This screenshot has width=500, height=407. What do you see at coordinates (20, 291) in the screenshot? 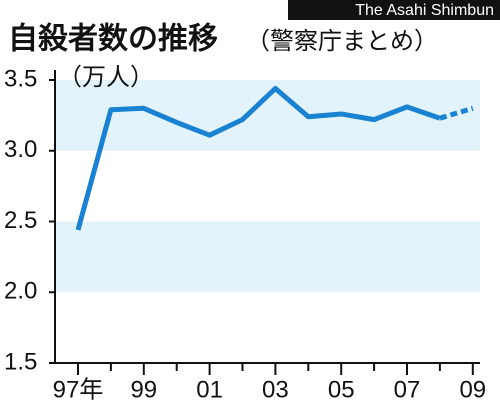
I see `y-tick-label: 2.0` at bounding box center [20, 291].